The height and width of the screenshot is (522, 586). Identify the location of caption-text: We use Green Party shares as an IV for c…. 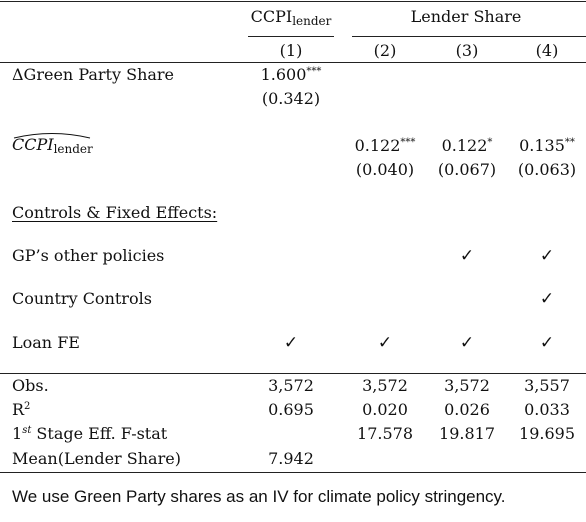
(259, 496).